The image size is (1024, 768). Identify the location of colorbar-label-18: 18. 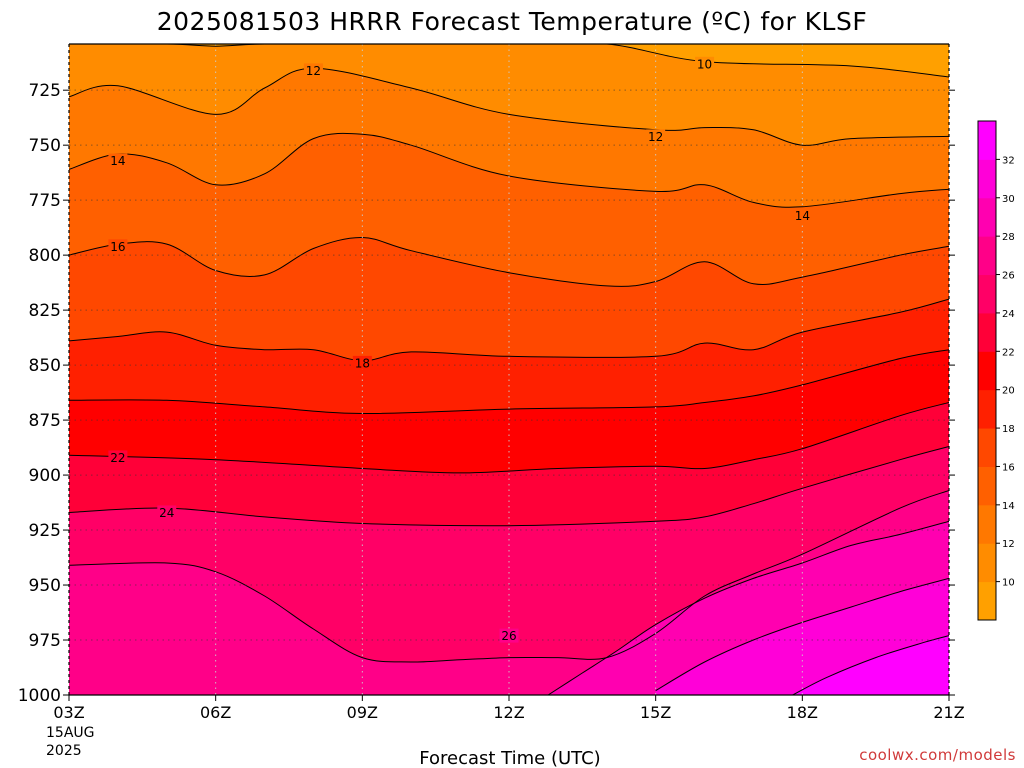
(1008, 429).